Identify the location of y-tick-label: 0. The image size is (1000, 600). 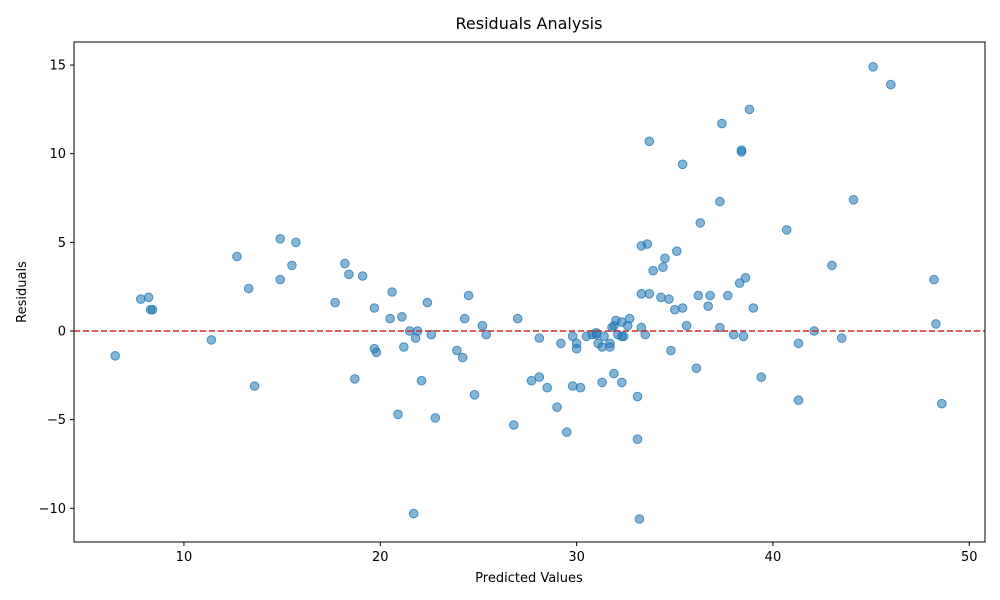
(62, 332).